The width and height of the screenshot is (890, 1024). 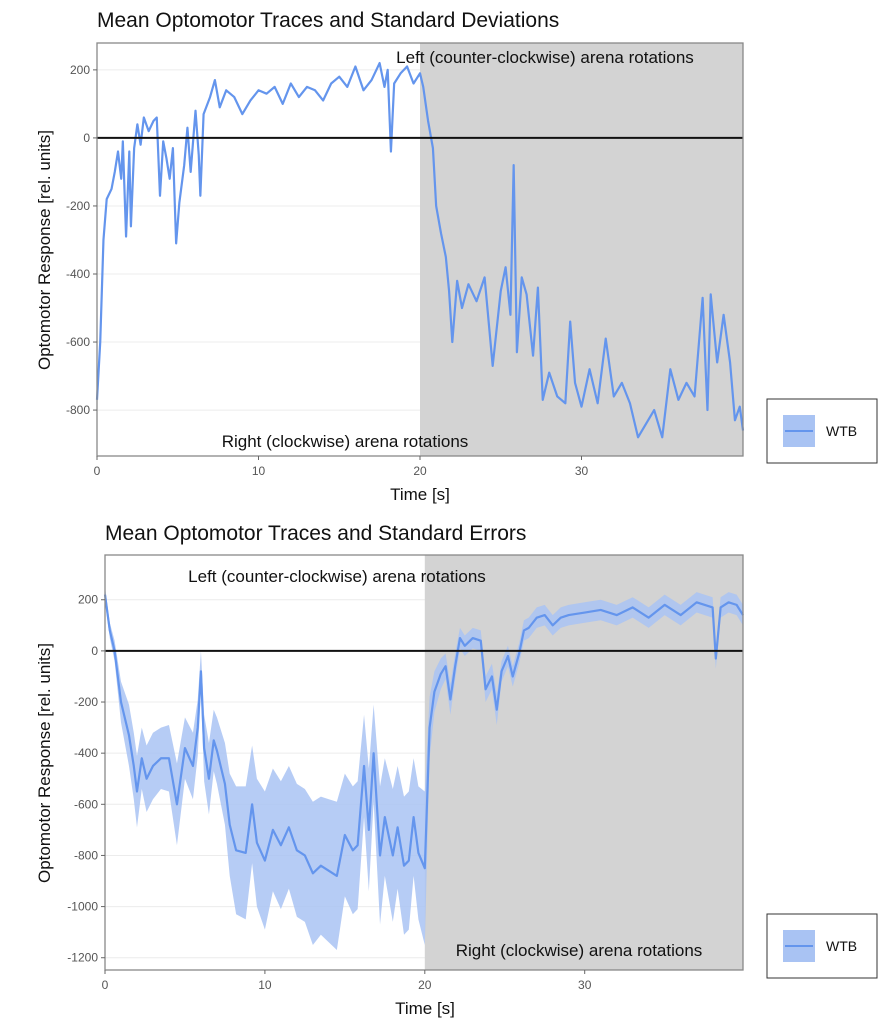 I want to click on y-tick-label: -1000, so click(x=82, y=907).